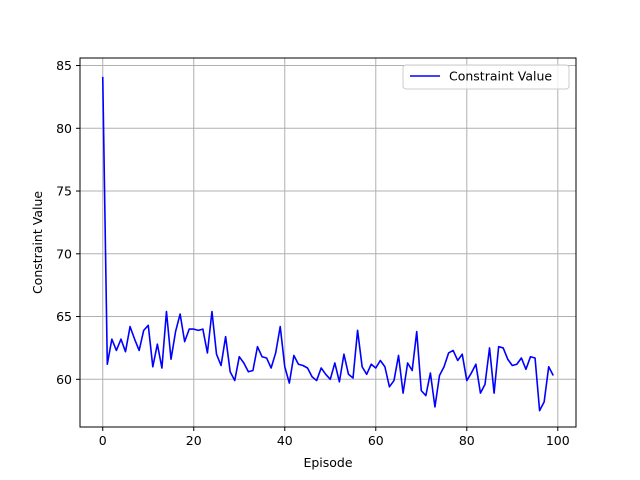 The height and width of the screenshot is (480, 640). What do you see at coordinates (64, 128) in the screenshot?
I see `y-tick-label: 80` at bounding box center [64, 128].